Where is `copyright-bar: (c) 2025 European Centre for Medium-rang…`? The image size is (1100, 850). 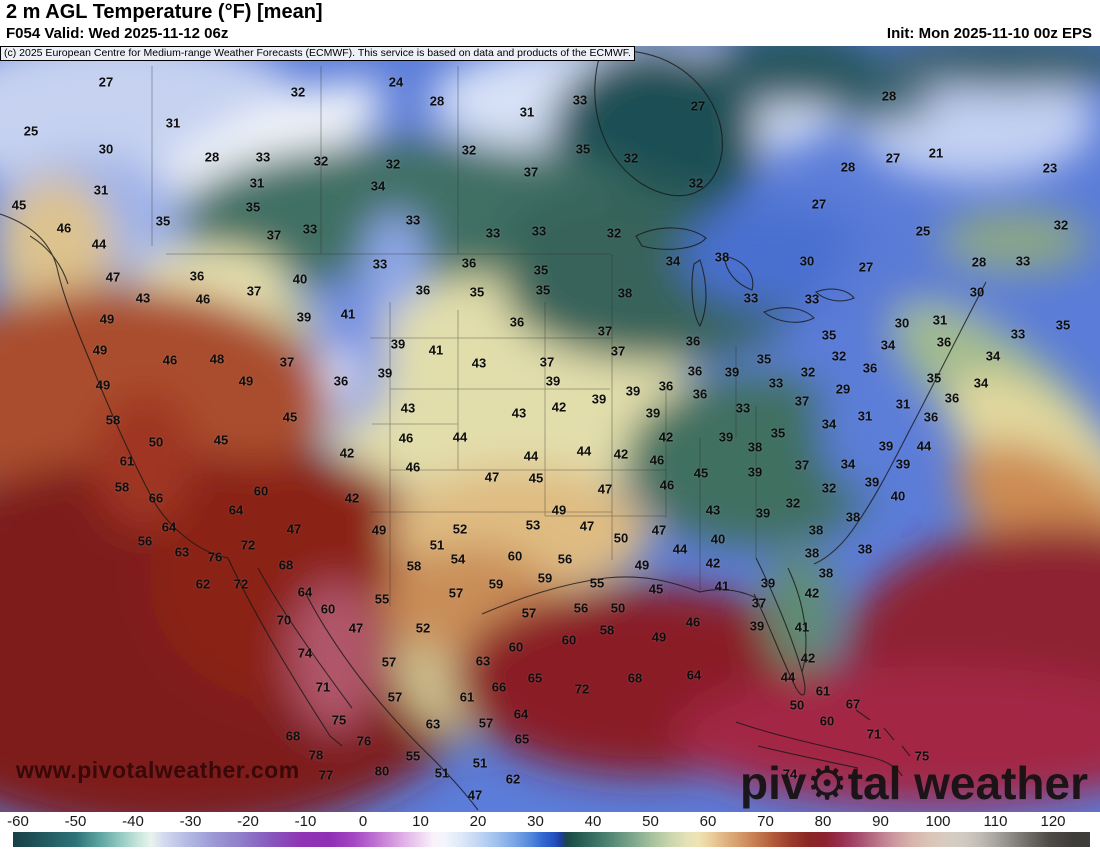
copyright-bar: (c) 2025 European Centre for Medium-rang… is located at coordinates (317, 53).